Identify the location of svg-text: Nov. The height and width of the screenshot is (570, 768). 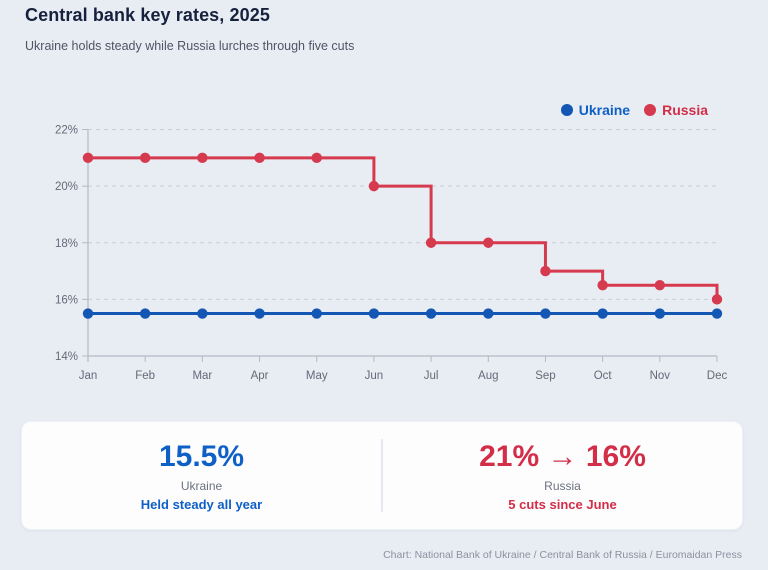
(660, 376).